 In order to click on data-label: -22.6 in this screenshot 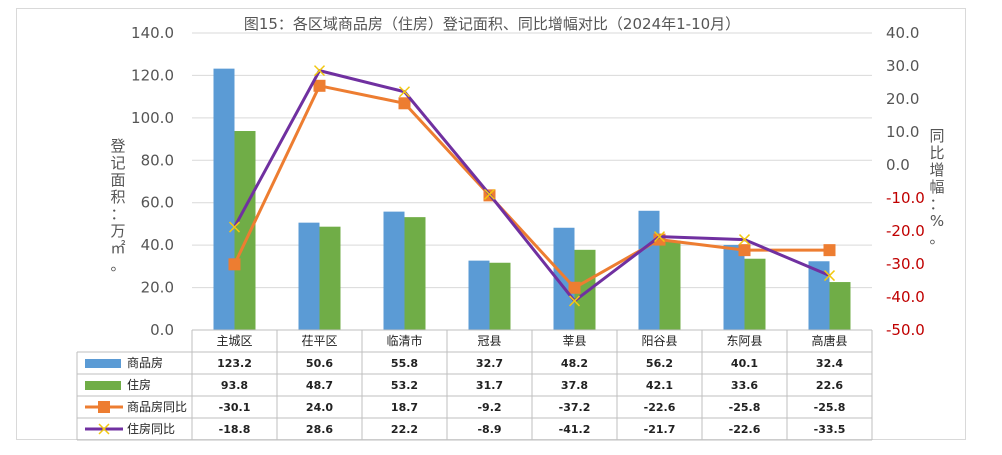, I will do `click(745, 429)`.